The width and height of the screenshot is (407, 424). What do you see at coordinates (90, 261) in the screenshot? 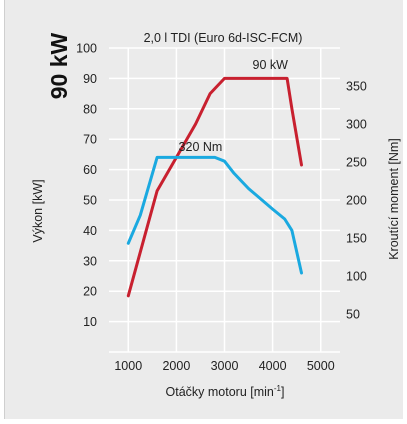
I see `left-tick-label: 30` at bounding box center [90, 261].